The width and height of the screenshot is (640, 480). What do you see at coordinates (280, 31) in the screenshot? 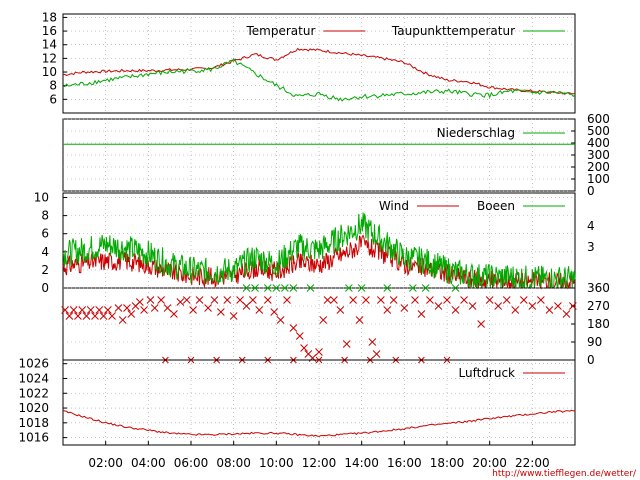
I see `temperature-legend-label: Temperatur` at bounding box center [280, 31].